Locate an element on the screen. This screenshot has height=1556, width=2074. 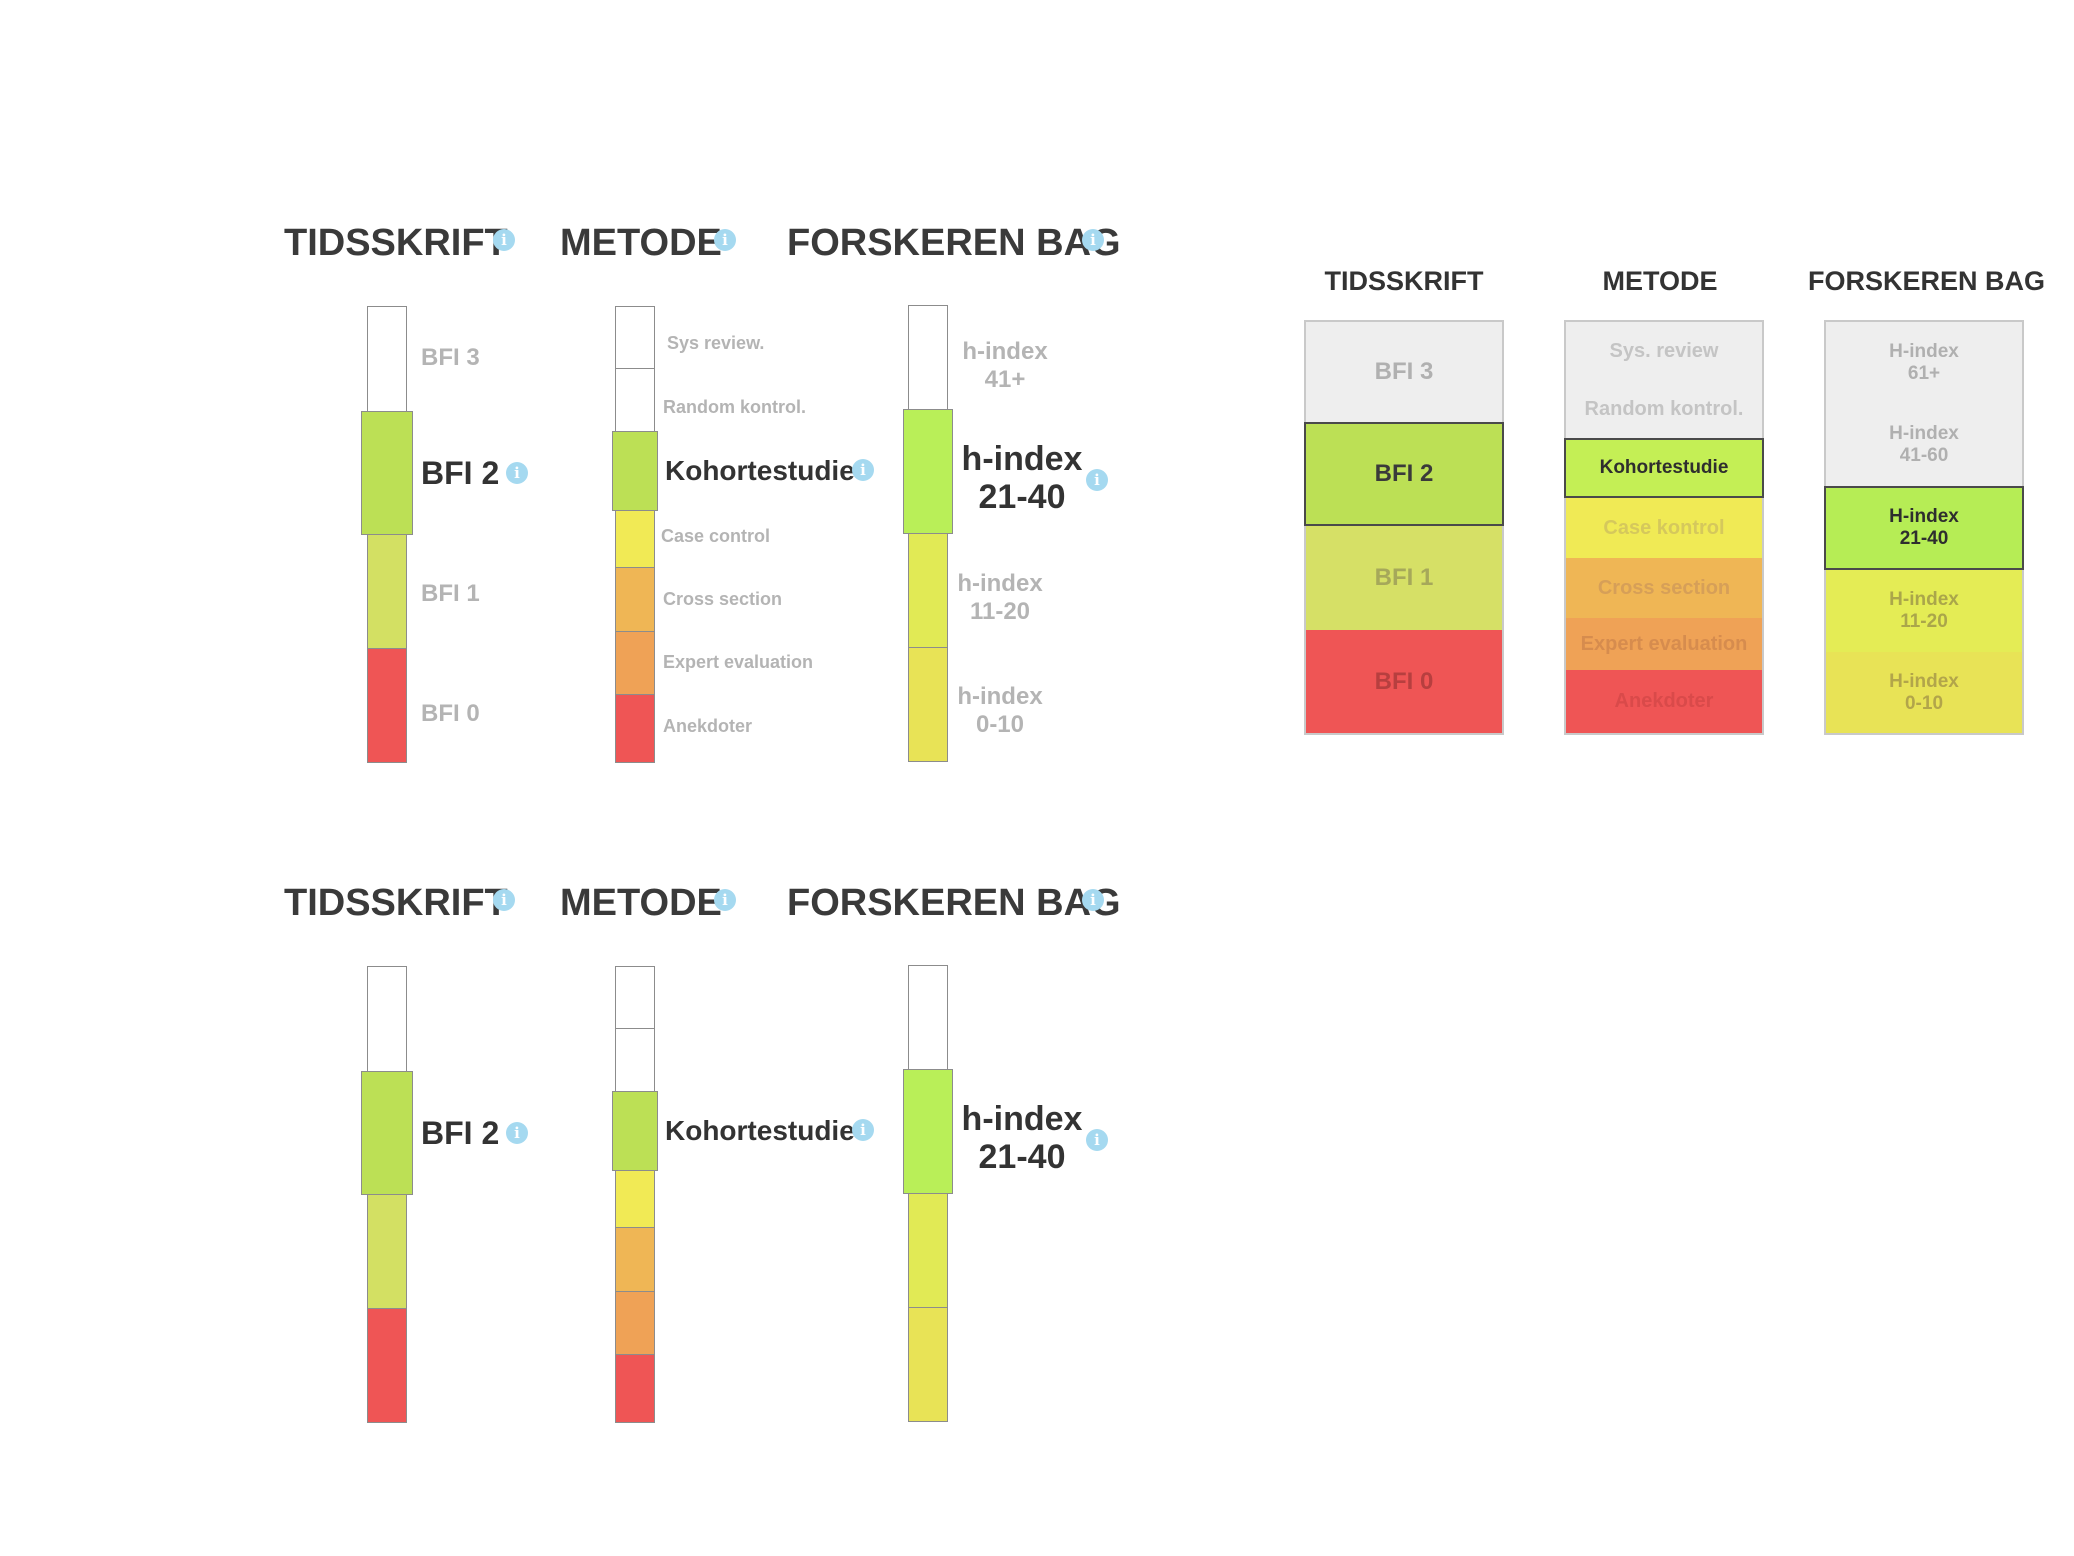
level-block: Sys. review is located at coordinates (1664, 351).